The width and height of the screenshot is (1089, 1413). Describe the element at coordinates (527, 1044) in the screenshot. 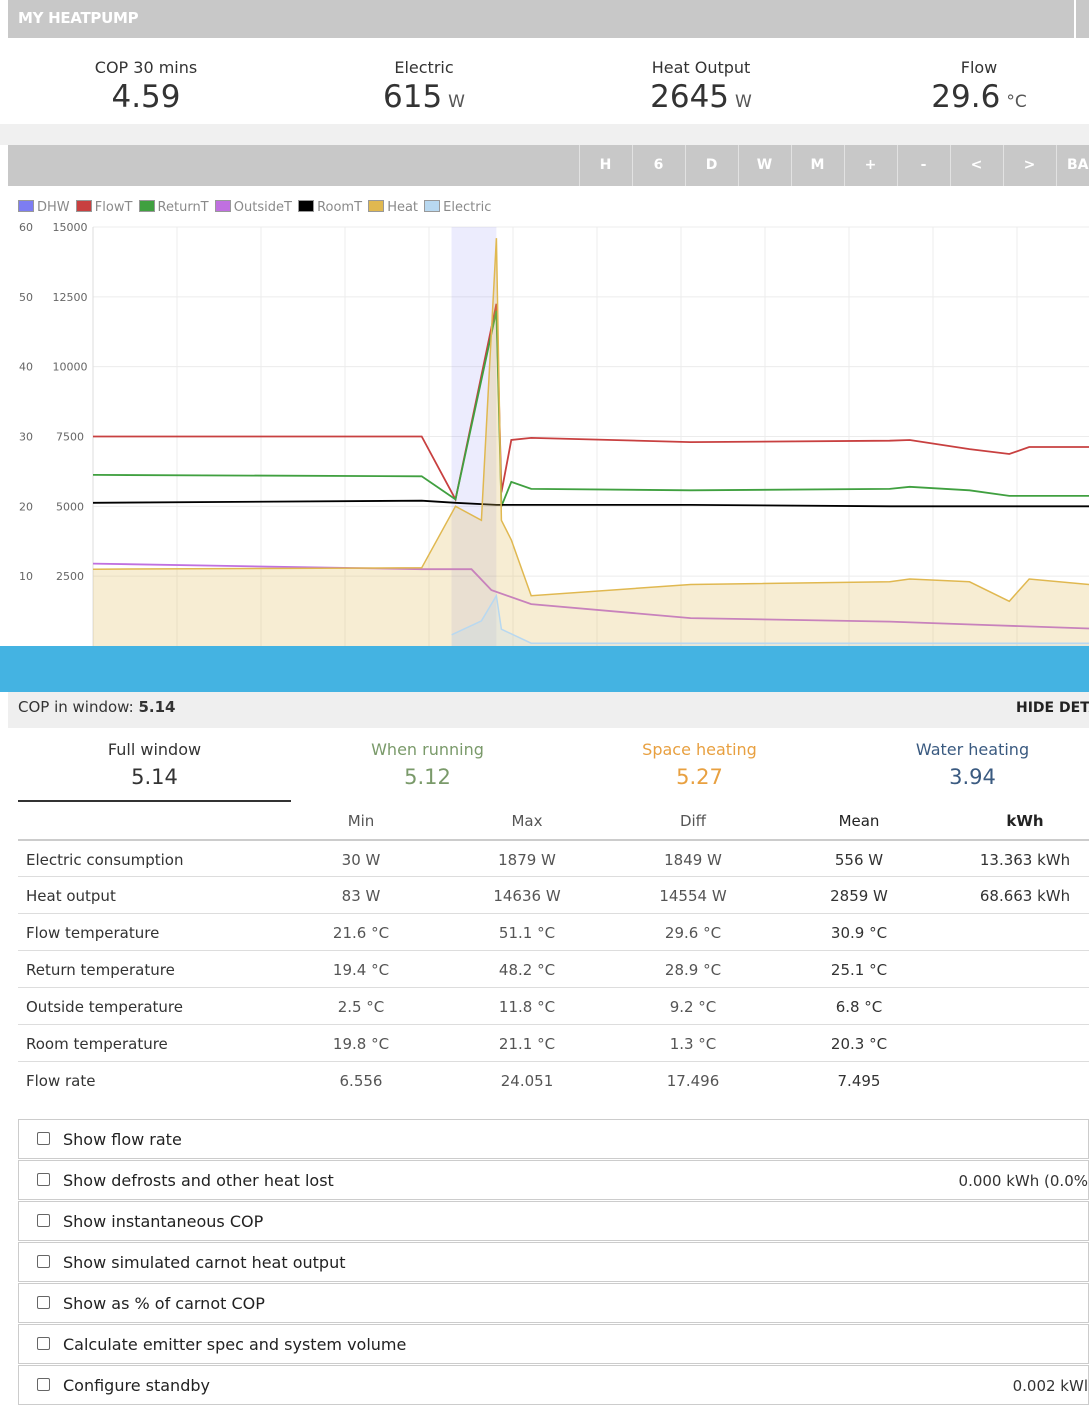

I see `table-cell: 21.1 °C` at that location.